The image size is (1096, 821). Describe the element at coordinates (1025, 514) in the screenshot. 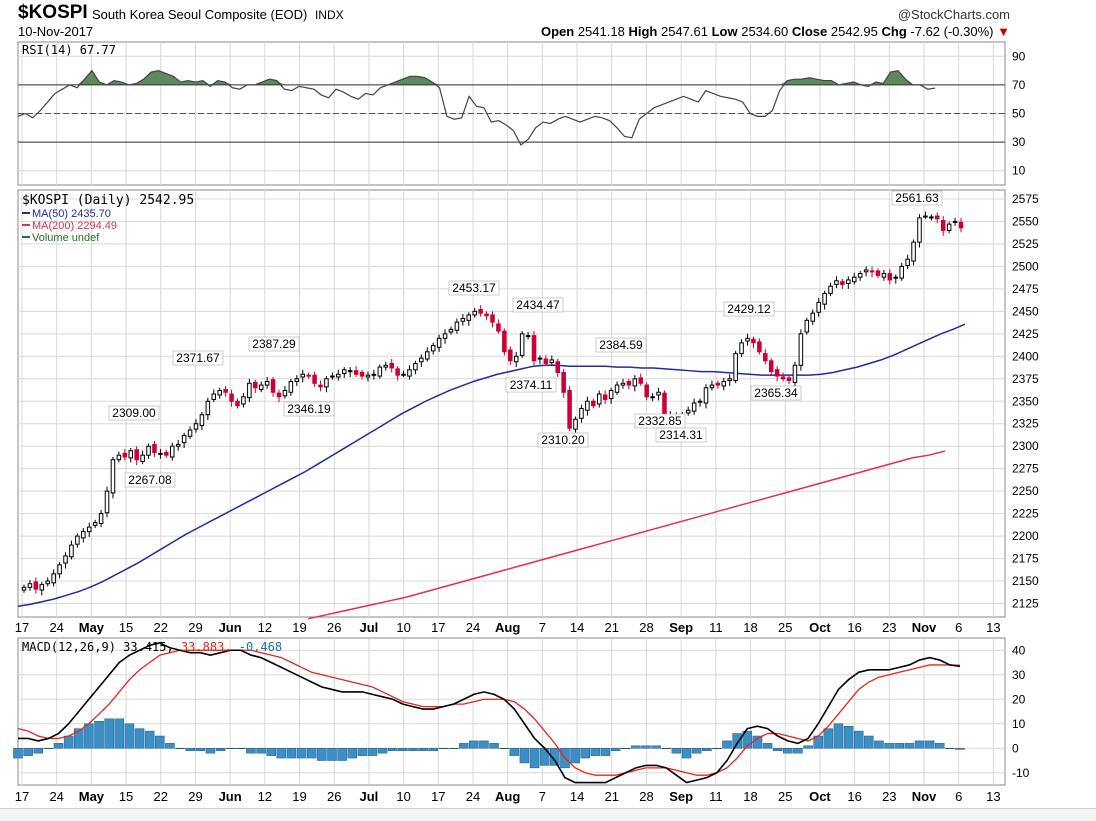

I see `price-tick-label: 2225` at that location.